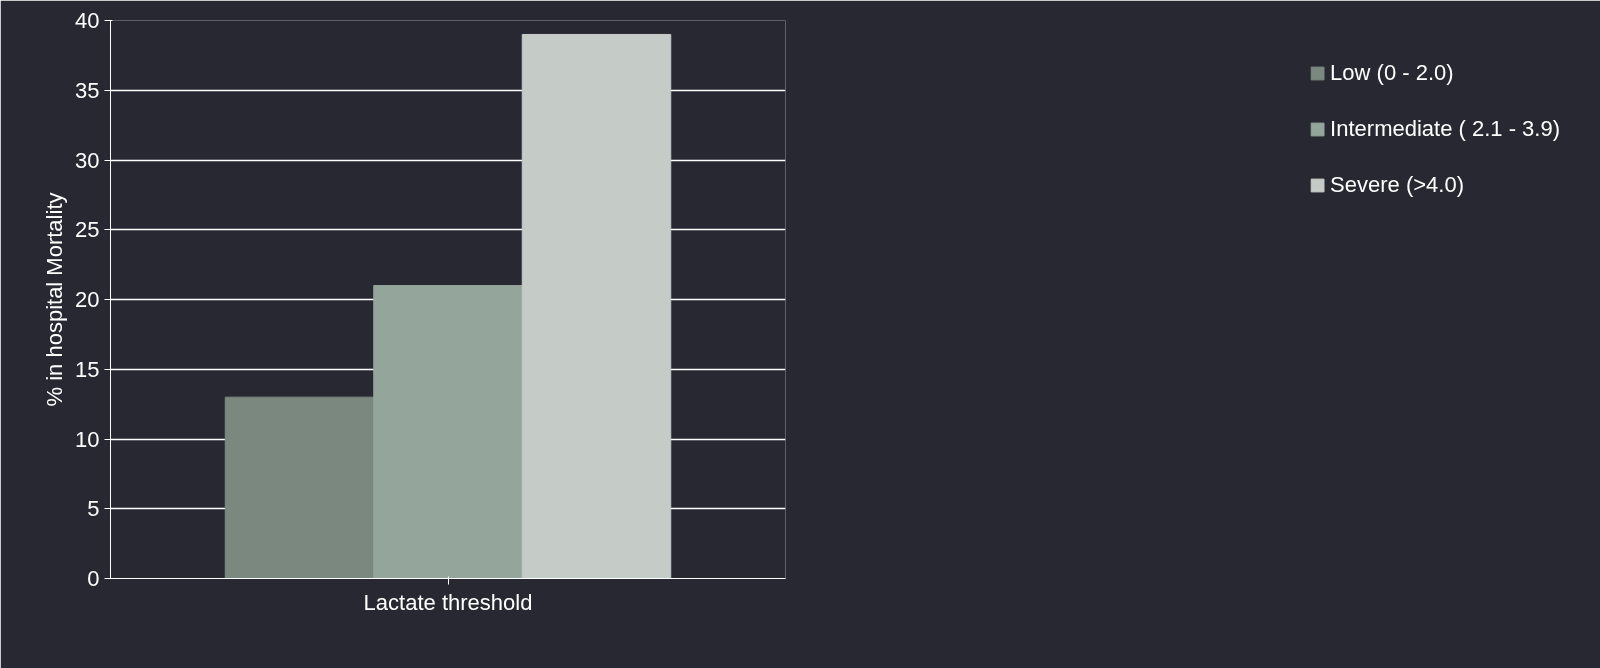  Describe the element at coordinates (87, 439) in the screenshot. I see `y-tick-label: 10` at that location.